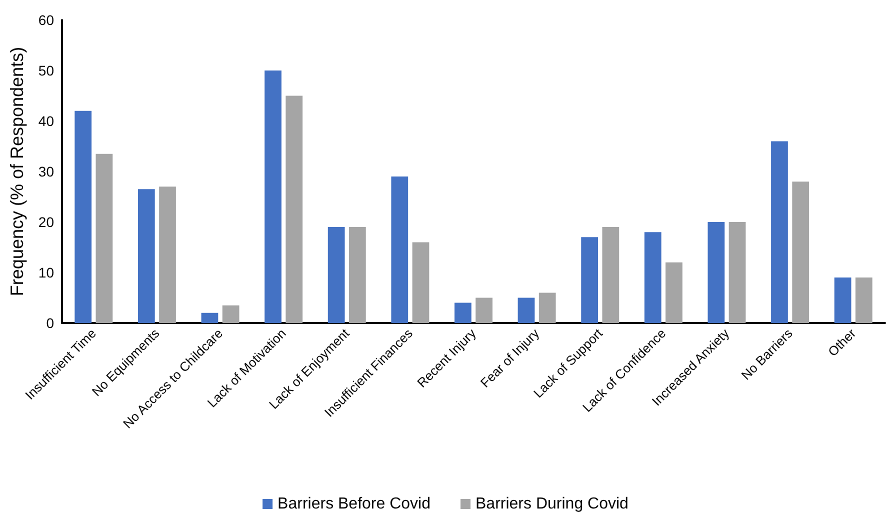 Image resolution: width=891 pixels, height=517 pixels. Describe the element at coordinates (46, 70) in the screenshot. I see `y-tick-label: 50` at that location.